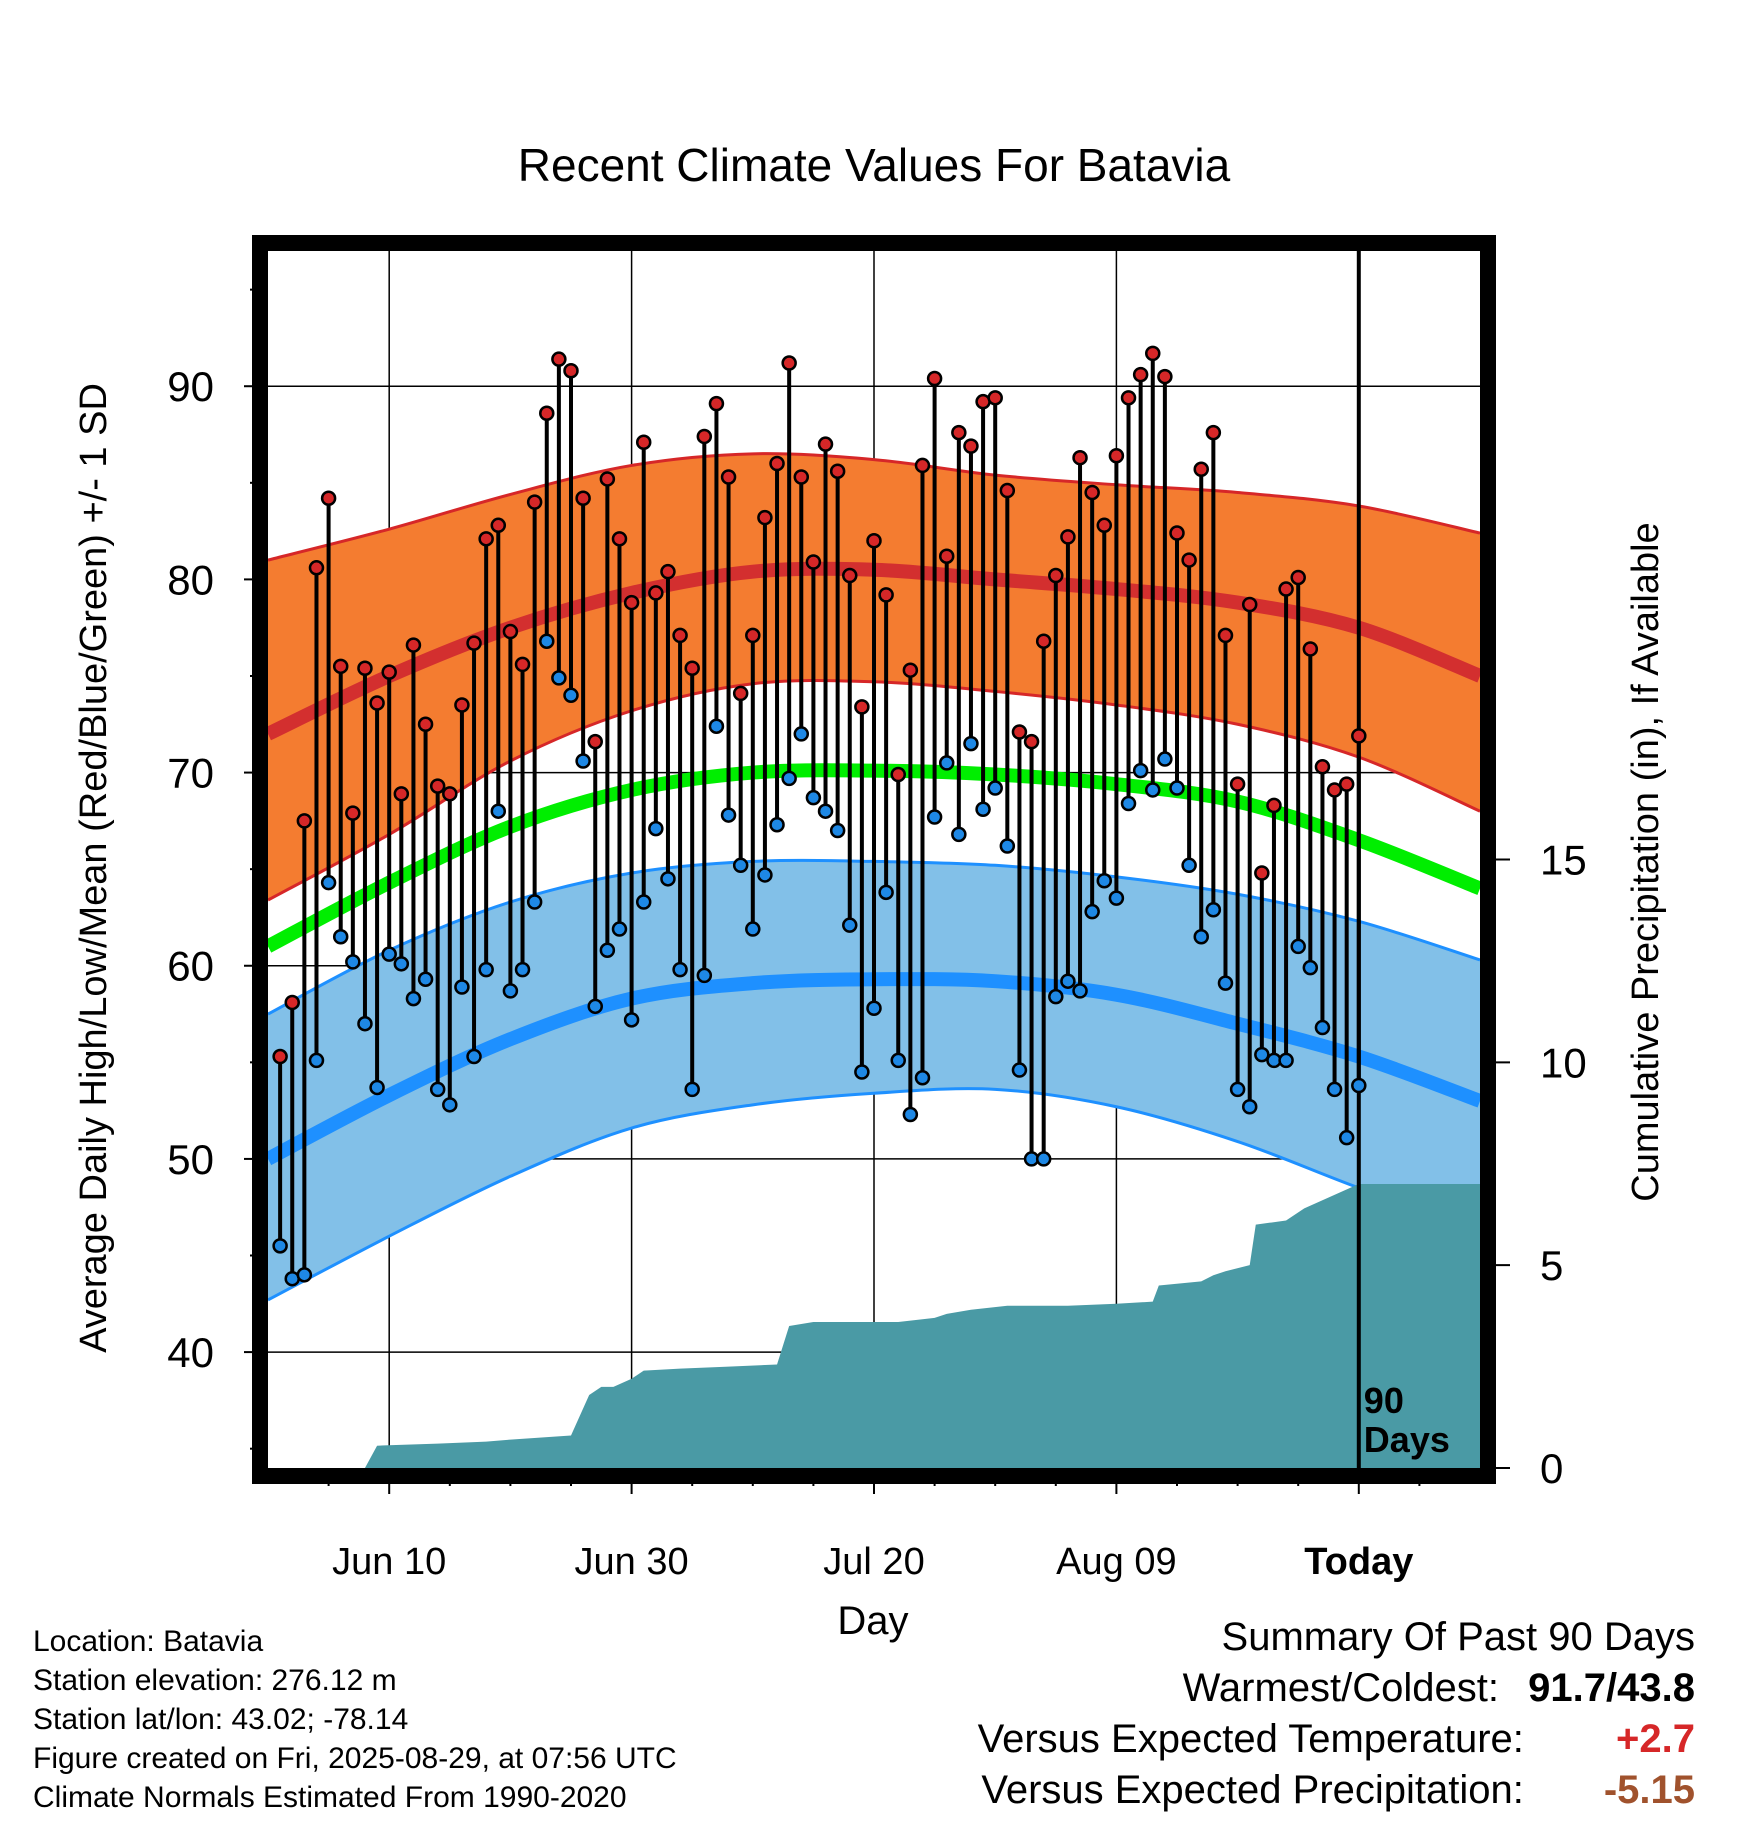 Image resolution: width=1748 pixels, height=1828 pixels. Describe the element at coordinates (190, 386) in the screenshot. I see `y-tick-label-90: 90` at that location.